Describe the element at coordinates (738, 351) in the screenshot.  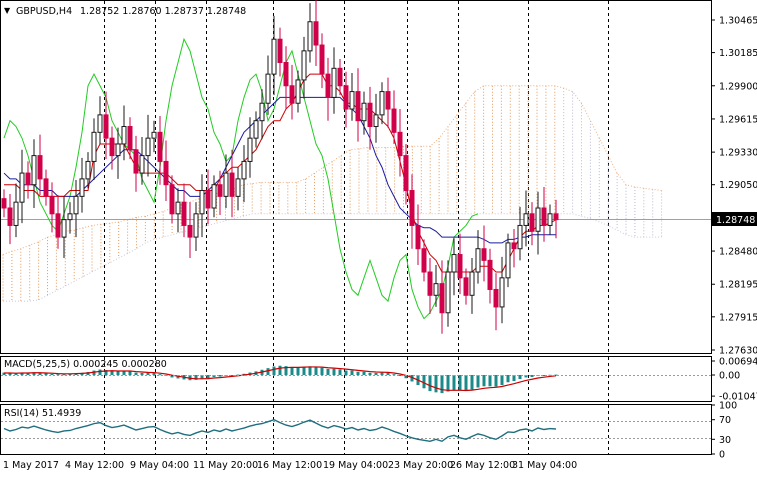
I see `price-tick-label: 1.27630` at that location.